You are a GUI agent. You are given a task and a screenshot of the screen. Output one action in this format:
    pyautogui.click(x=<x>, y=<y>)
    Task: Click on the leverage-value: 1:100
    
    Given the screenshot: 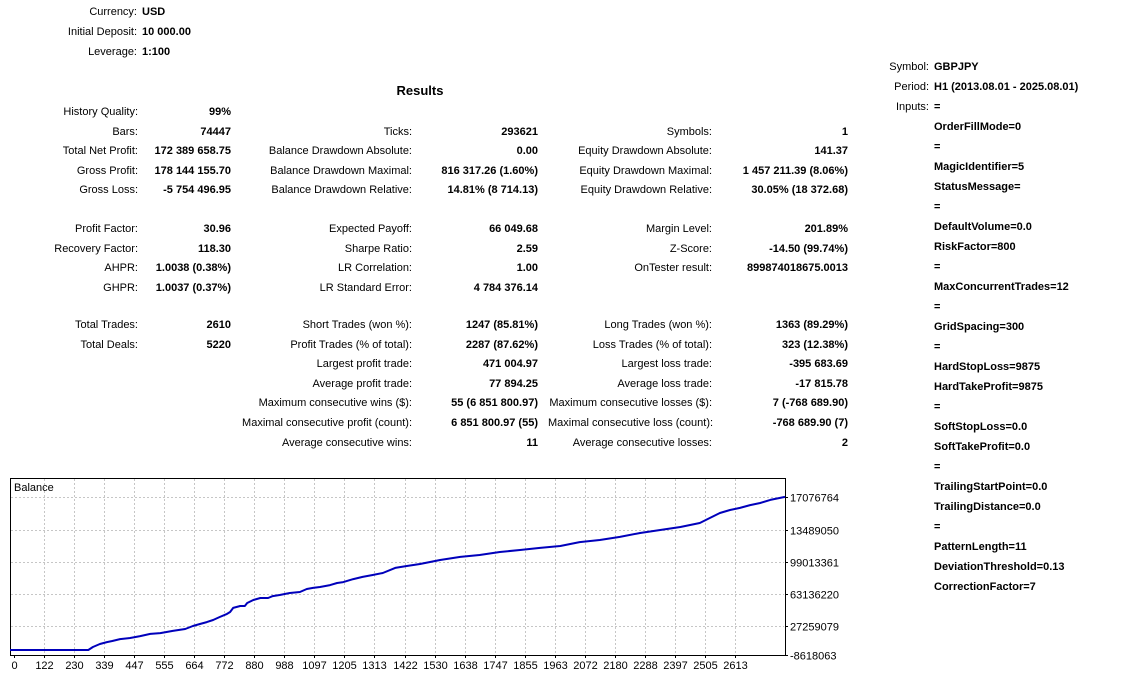 What is the action you would take?
    pyautogui.click(x=156, y=52)
    